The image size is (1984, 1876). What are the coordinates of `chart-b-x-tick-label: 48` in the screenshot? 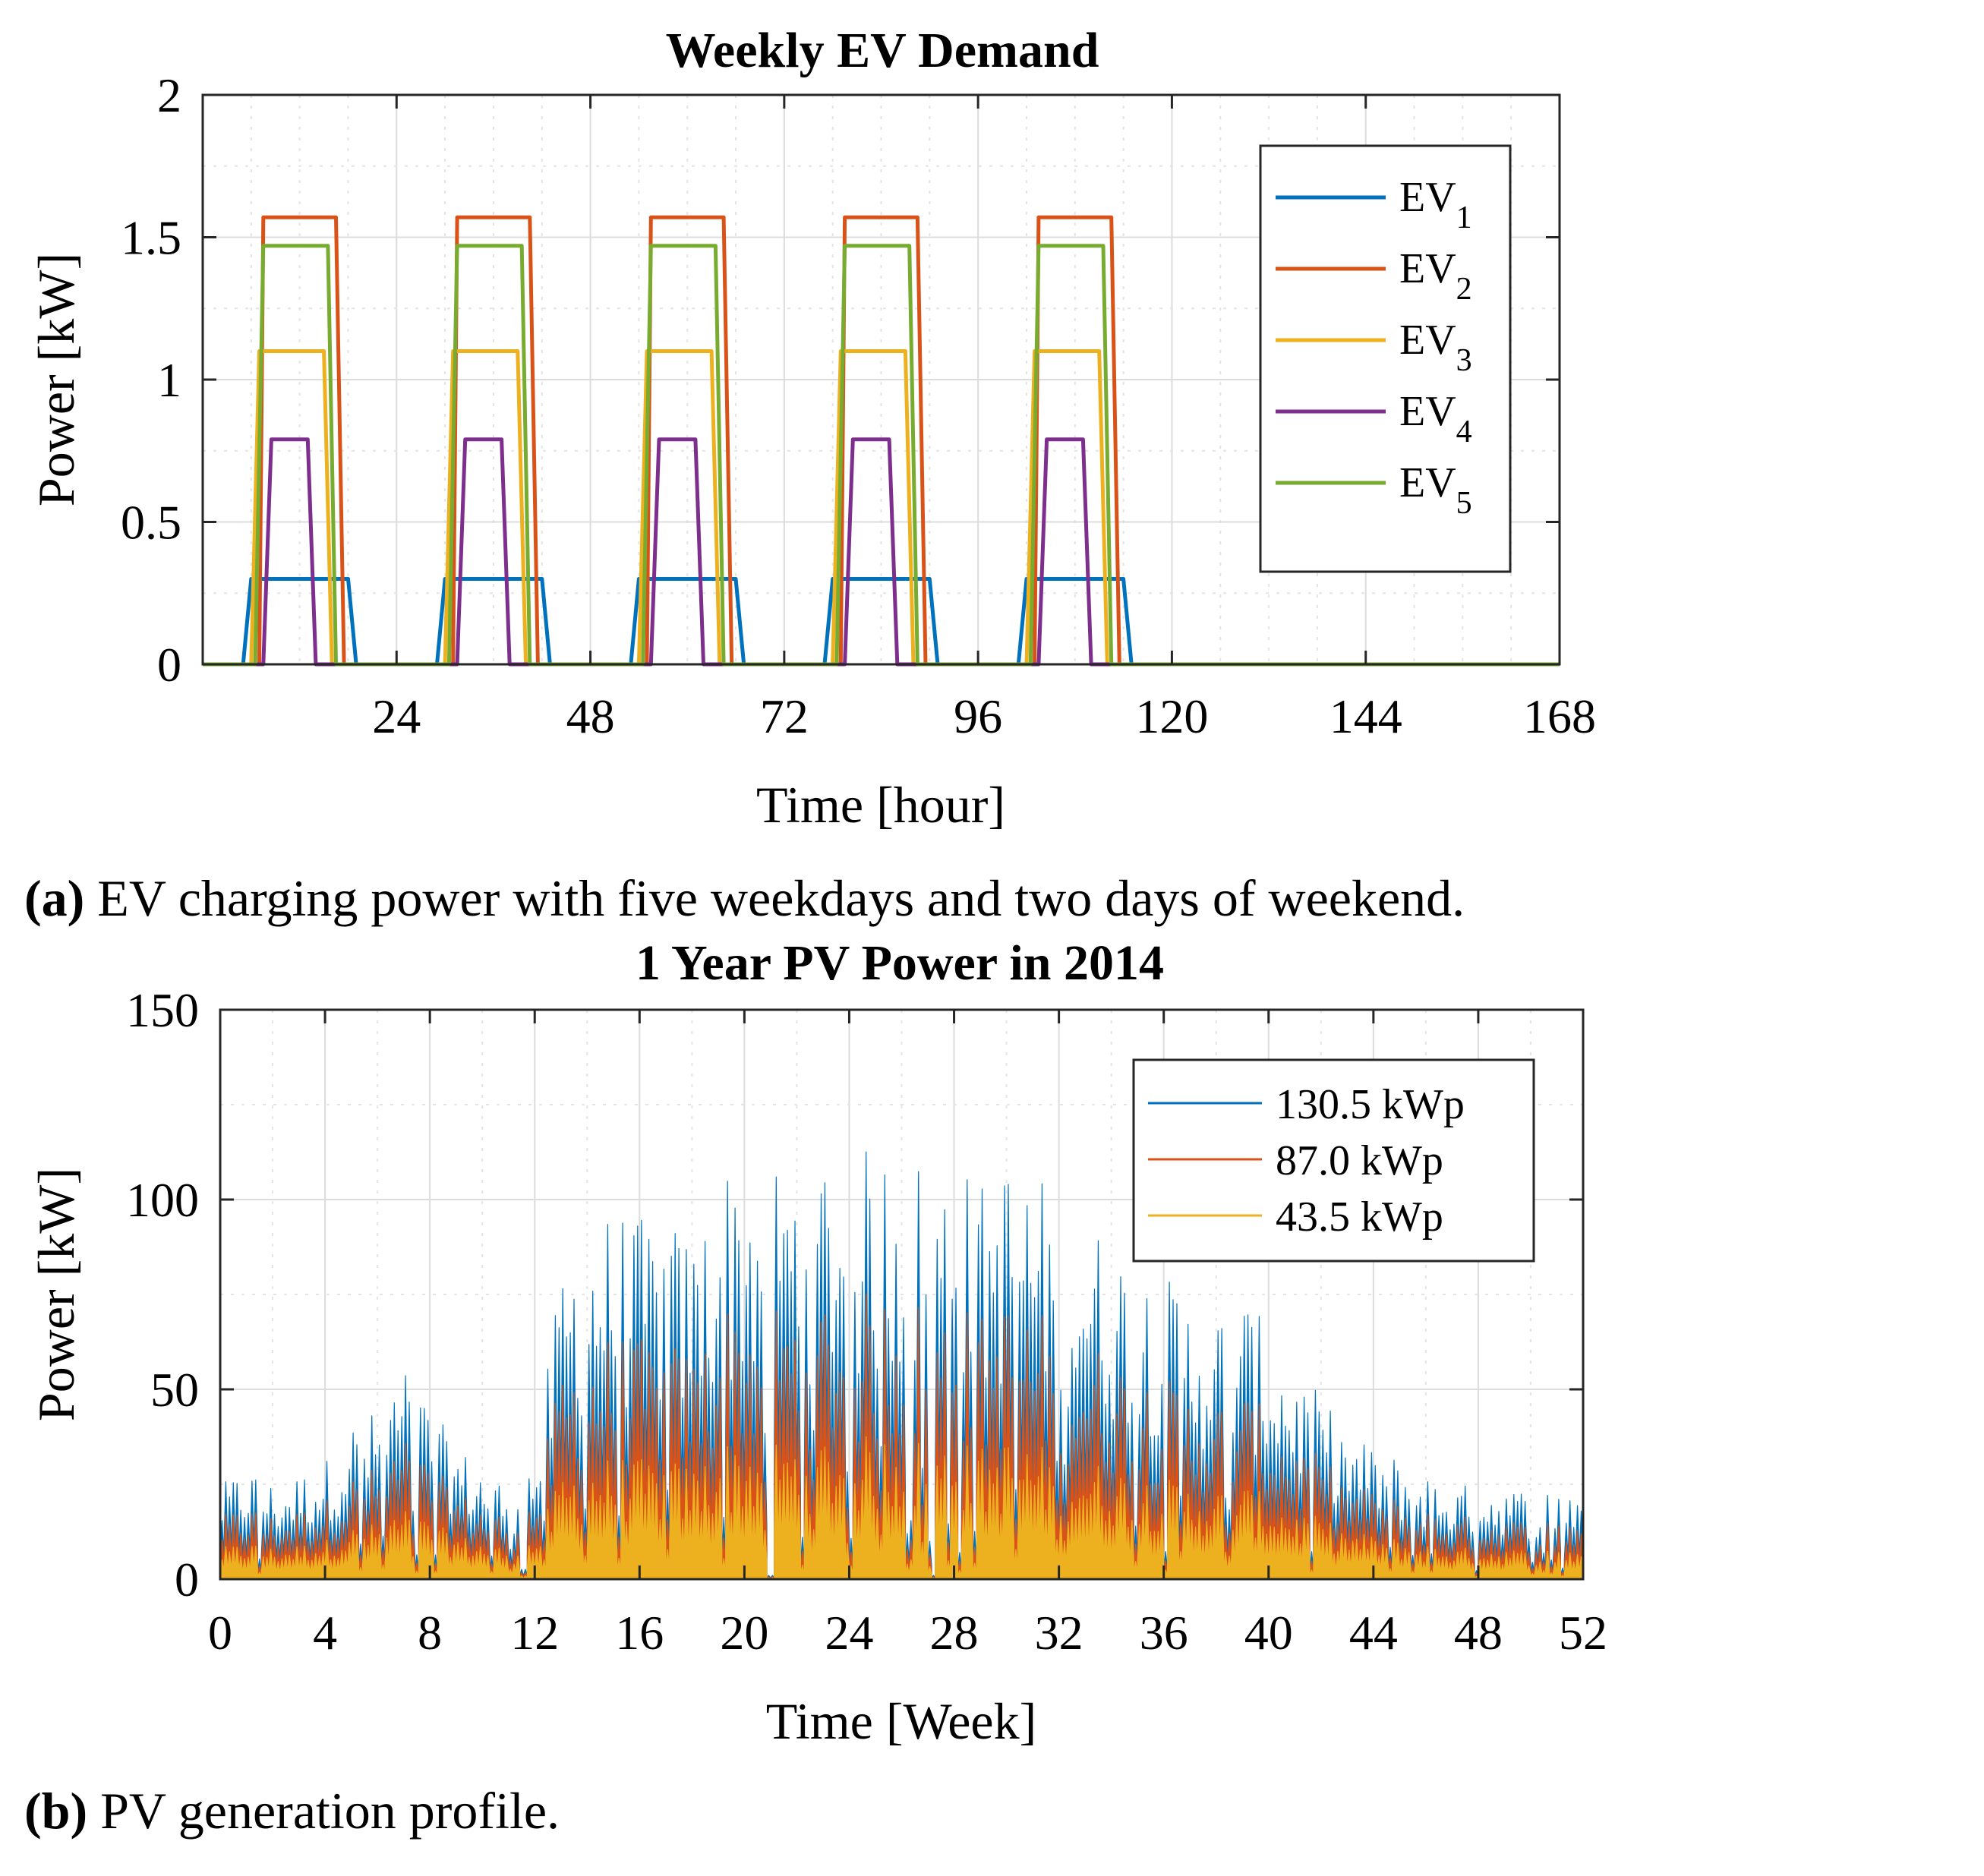 It's located at (1478, 1633).